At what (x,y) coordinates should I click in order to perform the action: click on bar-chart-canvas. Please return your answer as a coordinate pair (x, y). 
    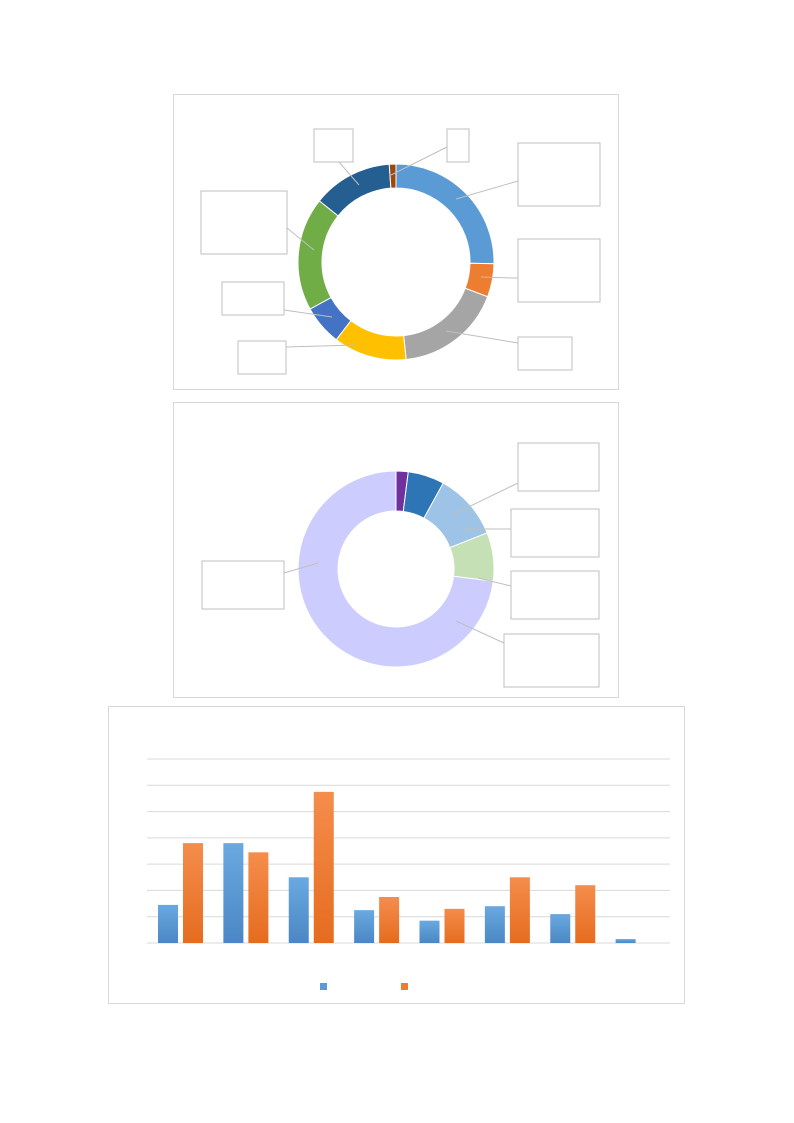
    Looking at the image, I should click on (408, 851).